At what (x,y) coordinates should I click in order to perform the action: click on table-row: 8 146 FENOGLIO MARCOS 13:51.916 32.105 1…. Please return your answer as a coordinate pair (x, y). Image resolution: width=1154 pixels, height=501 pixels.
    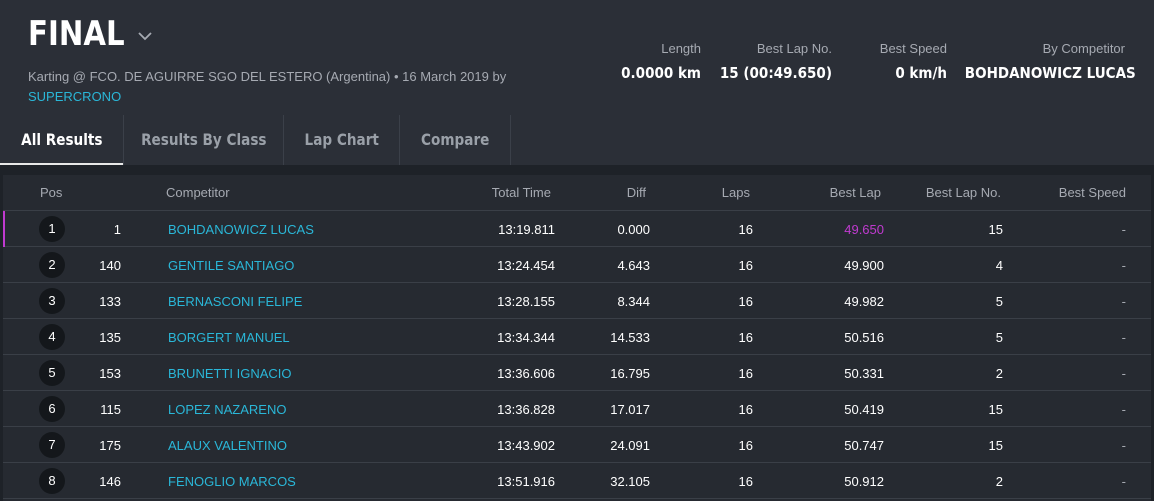
    Looking at the image, I should click on (577, 481).